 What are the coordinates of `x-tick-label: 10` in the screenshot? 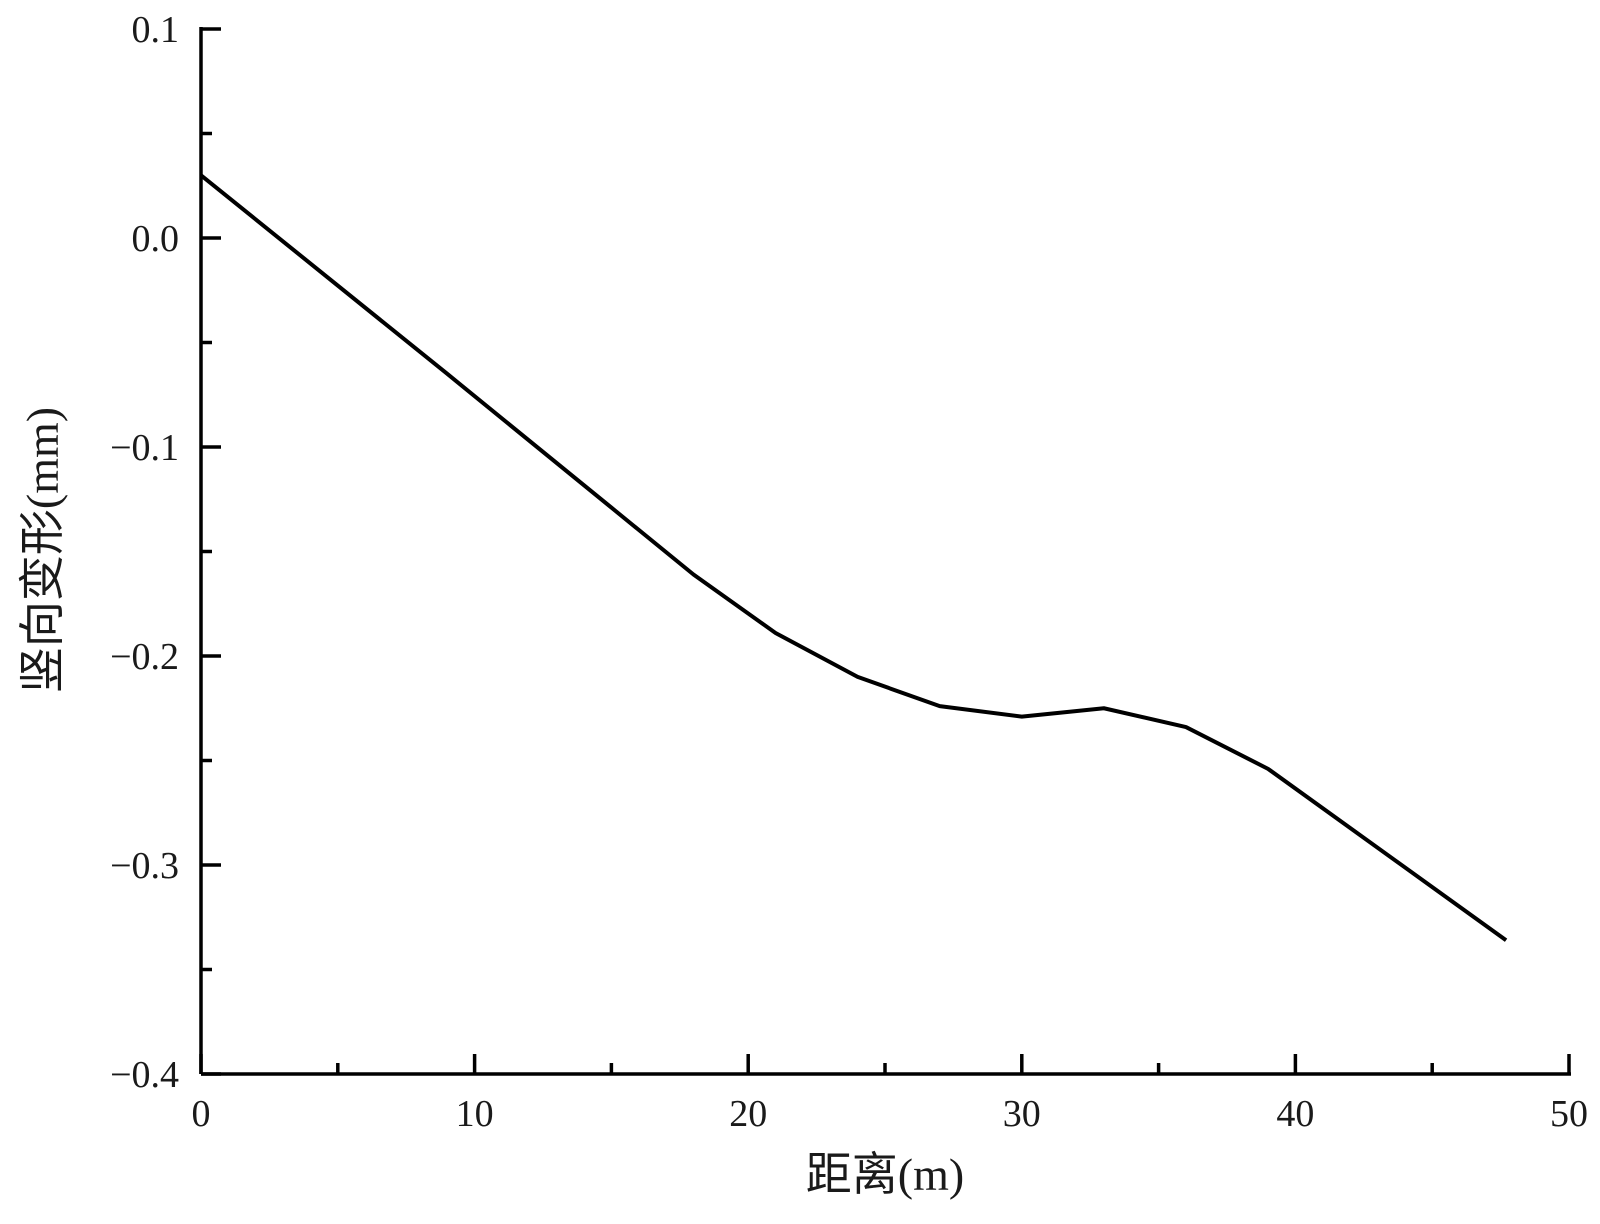 It's located at (475, 1114).